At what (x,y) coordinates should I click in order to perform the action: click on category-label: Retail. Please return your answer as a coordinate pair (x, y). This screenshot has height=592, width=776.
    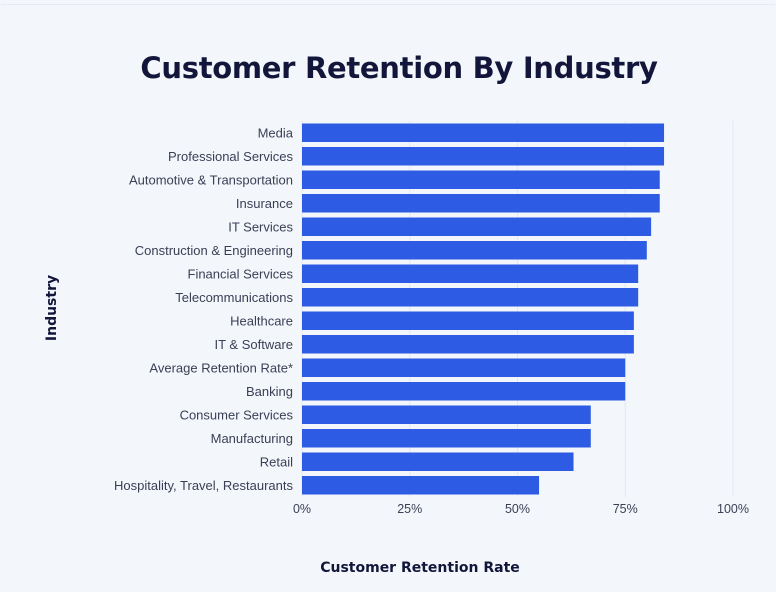
    Looking at the image, I should click on (276, 461).